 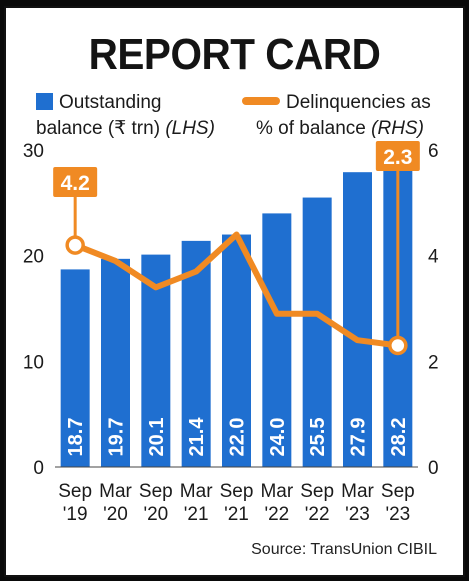 I want to click on bar-value-label: 18.7, so click(x=76, y=437).